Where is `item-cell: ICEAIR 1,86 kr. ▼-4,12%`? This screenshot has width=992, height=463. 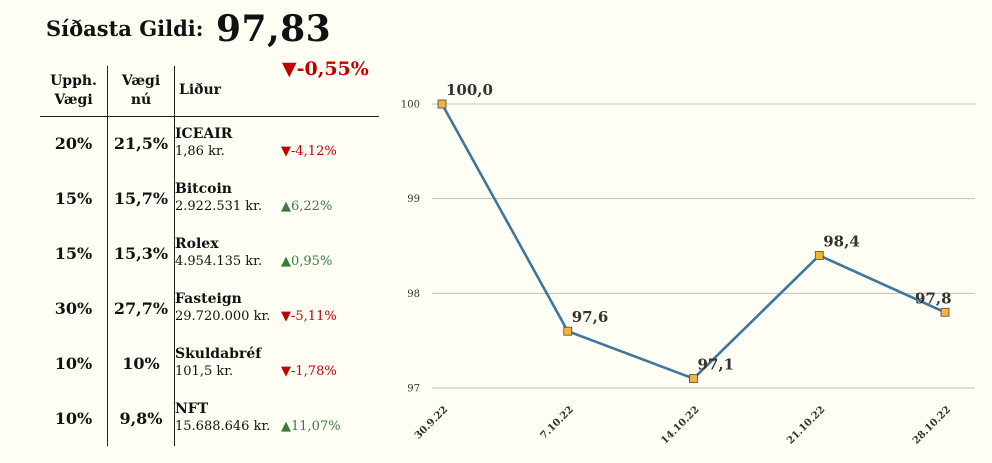 item-cell: ICEAIR 1,86 kr. ▼-4,12% is located at coordinates (276, 143).